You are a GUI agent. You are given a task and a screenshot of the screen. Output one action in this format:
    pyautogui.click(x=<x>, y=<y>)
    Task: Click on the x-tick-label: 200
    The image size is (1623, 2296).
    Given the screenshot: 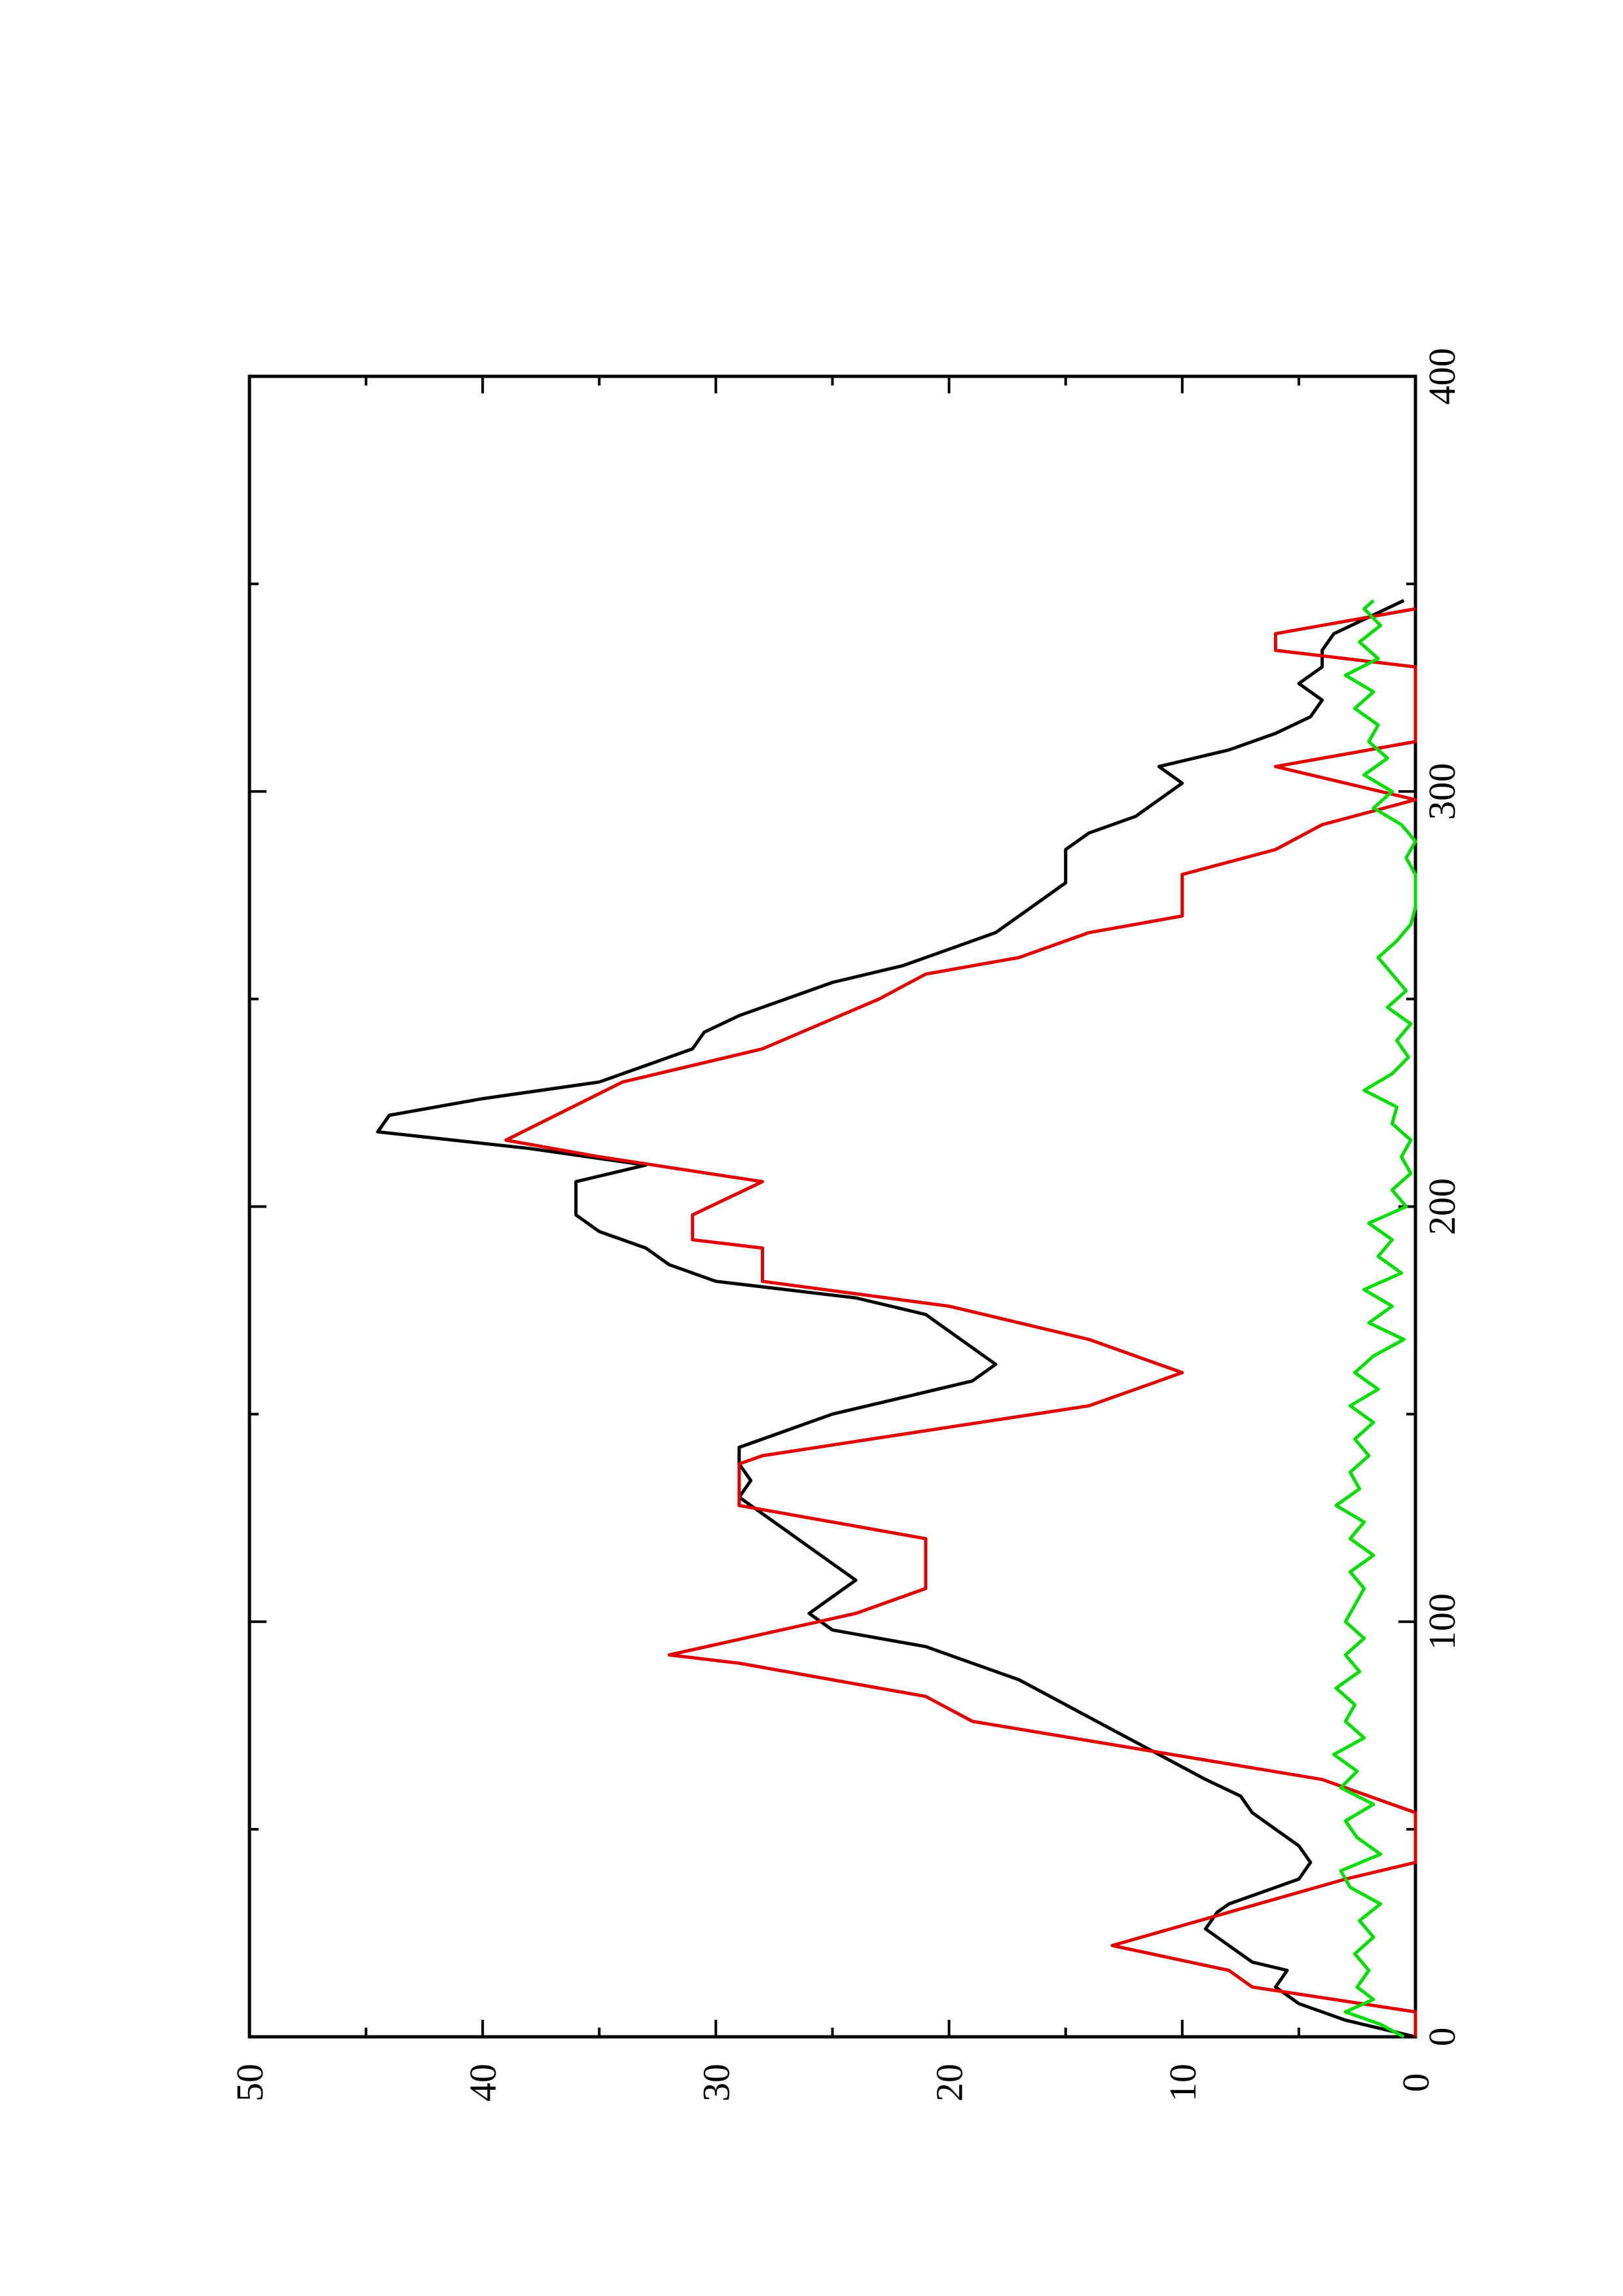 What is the action you would take?
    pyautogui.click(x=1442, y=1206)
    